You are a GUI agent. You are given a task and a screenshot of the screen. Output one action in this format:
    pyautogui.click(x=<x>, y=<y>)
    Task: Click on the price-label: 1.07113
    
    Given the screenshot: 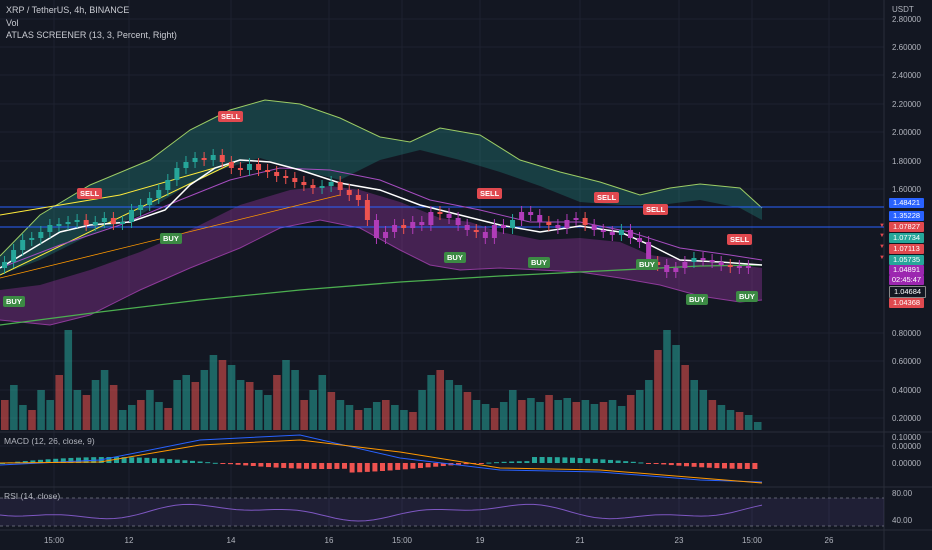 What is the action you would take?
    pyautogui.click(x=906, y=249)
    